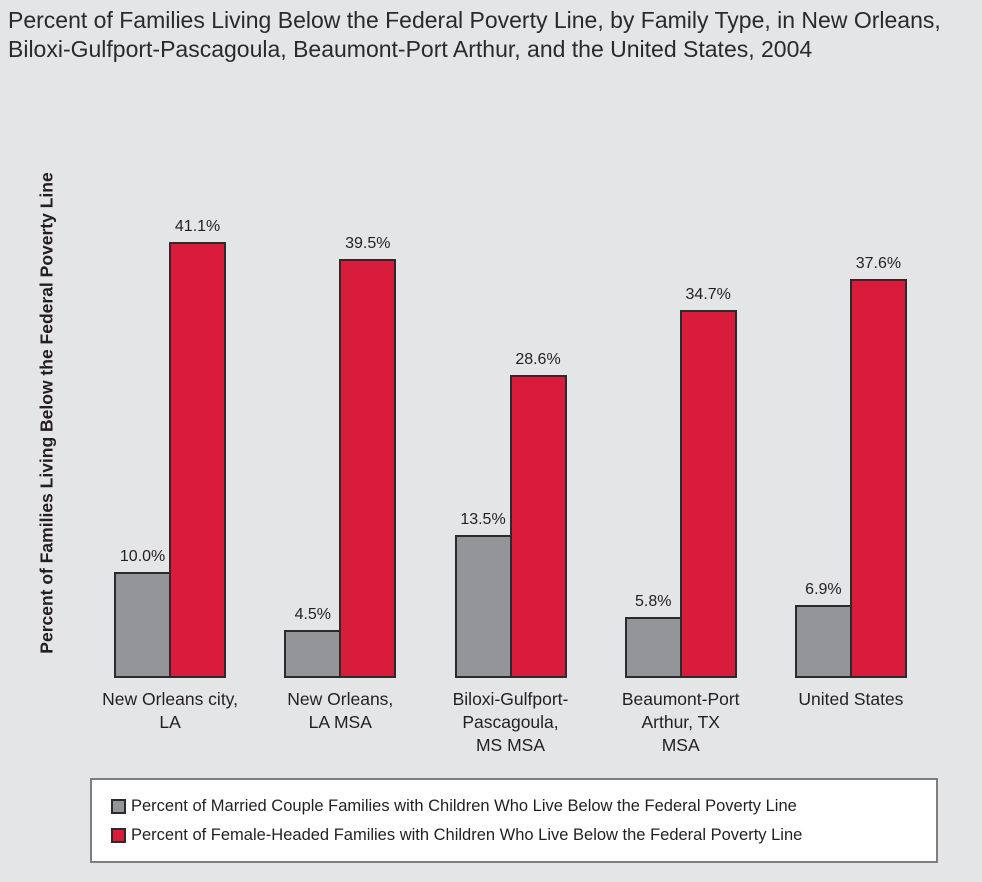 The image size is (982, 882). I want to click on bar-value-label: 4.5%, so click(313, 614).